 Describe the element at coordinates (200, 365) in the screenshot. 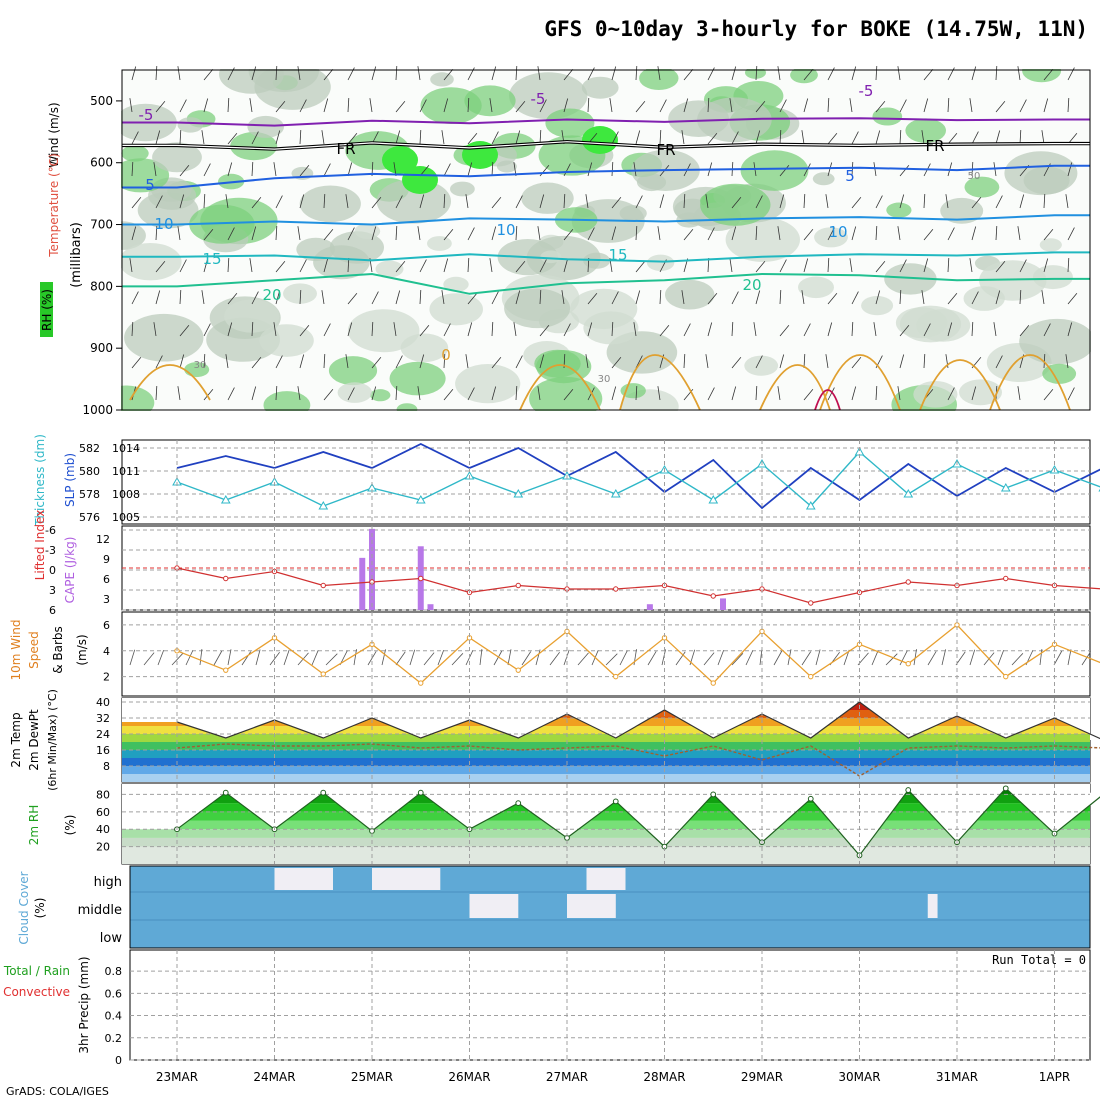

I see `isotherm-label: 30` at that location.